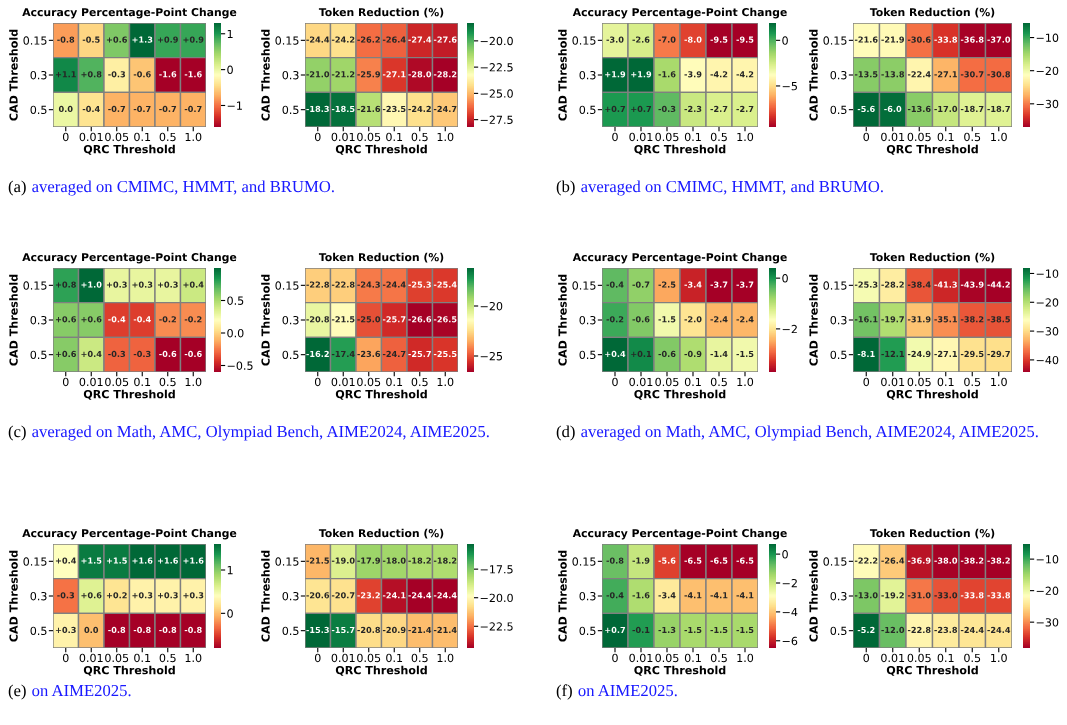  I want to click on data-label: -15.3, so click(317, 630).